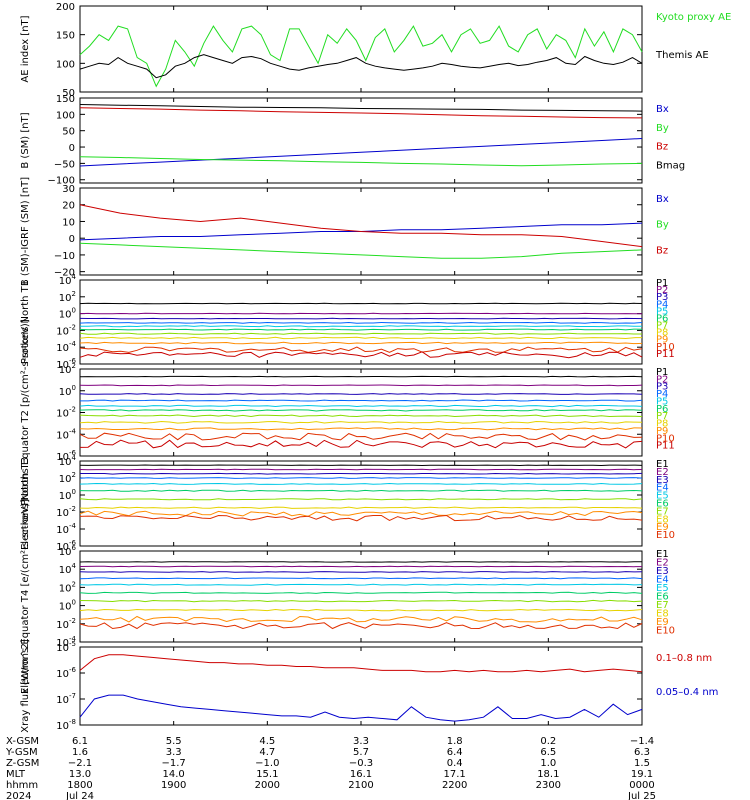 Image resolution: width=750 pixels, height=800 pixels. What do you see at coordinates (361, 490) in the screenshot?
I see `panel-6-series-E6` at bounding box center [361, 490].